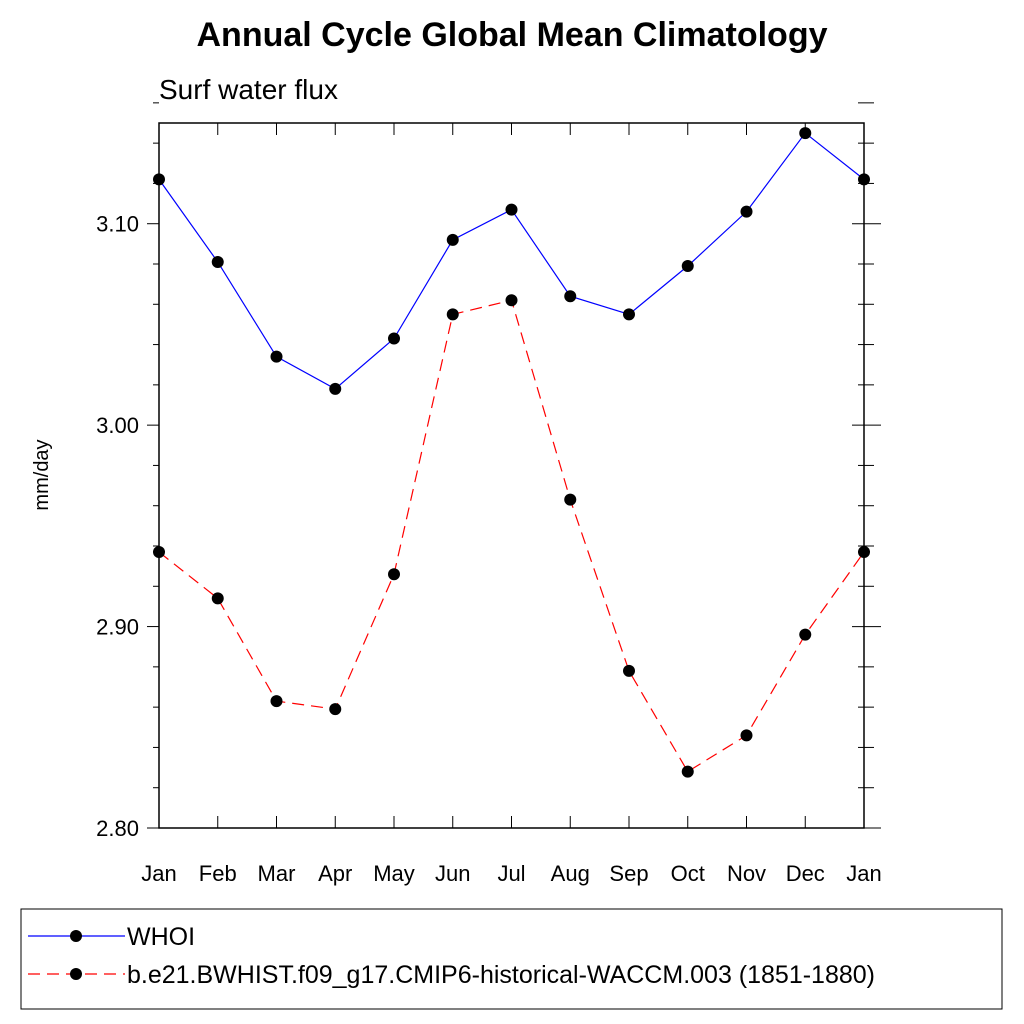 The width and height of the screenshot is (1024, 1024). I want to click on legend-box, so click(511, 959).